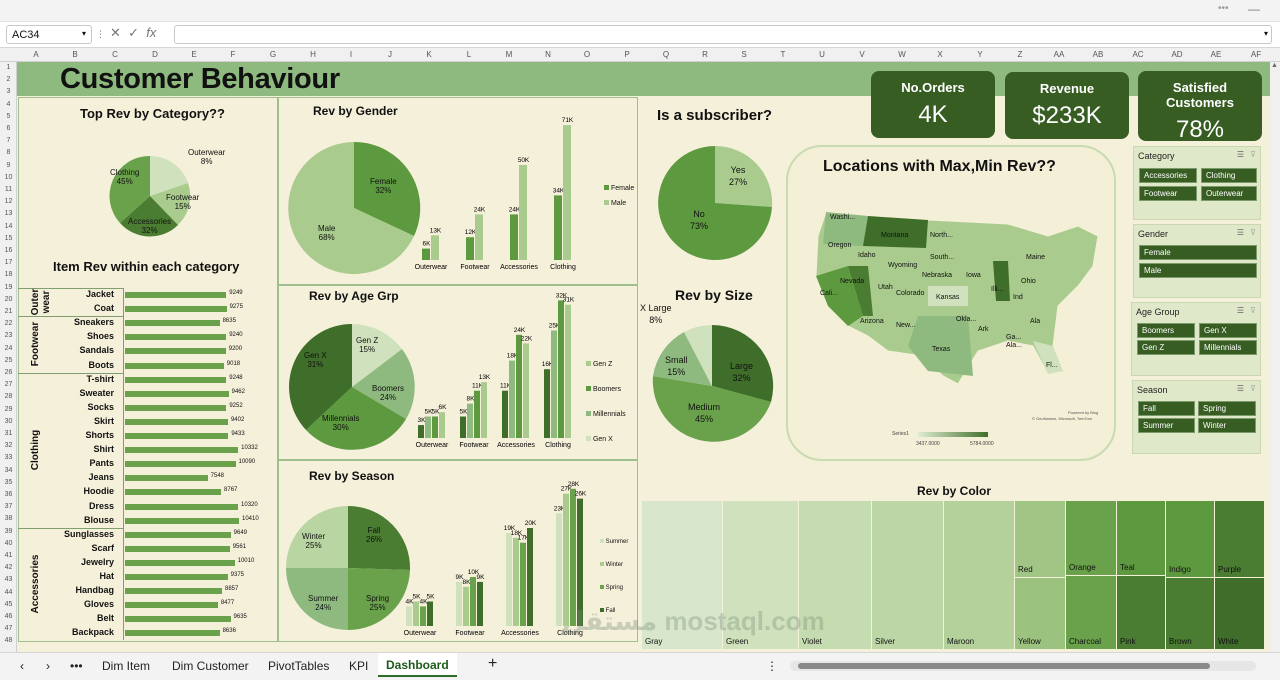 This screenshot has width=1280, height=680. What do you see at coordinates (8, 275) in the screenshot?
I see `row-header: 18` at bounding box center [8, 275].